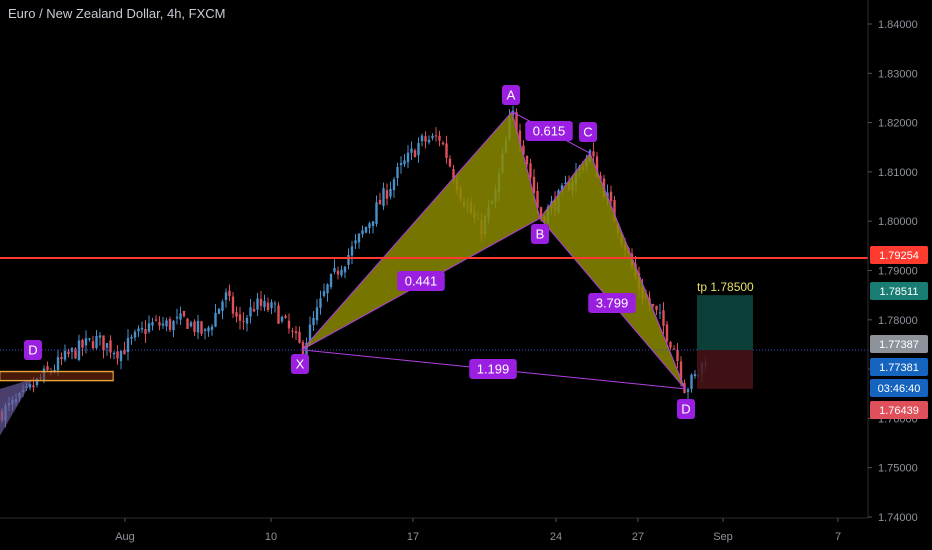 The width and height of the screenshot is (932, 550). Describe the element at coordinates (898, 272) in the screenshot. I see `y-tick-label: 1.79000` at that location.